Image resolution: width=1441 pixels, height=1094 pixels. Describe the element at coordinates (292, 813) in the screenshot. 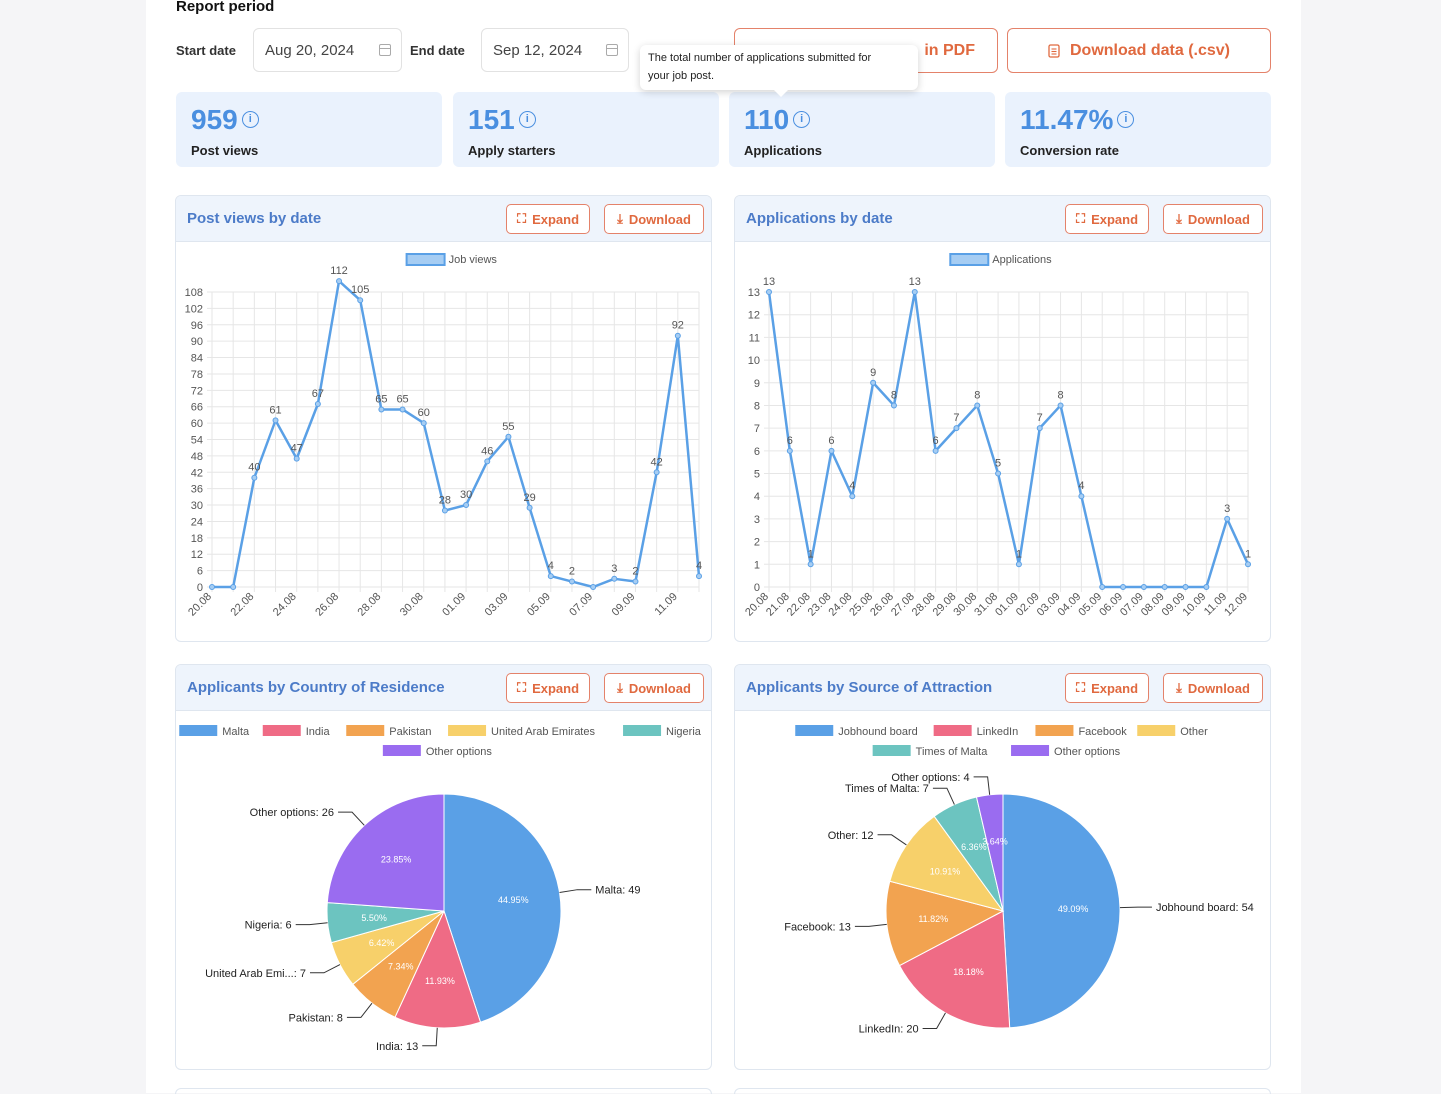

I see `slice-label: Other options: 26` at that location.